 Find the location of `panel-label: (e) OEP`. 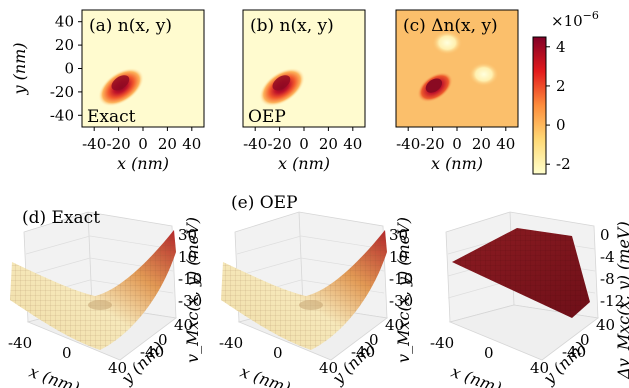

panel-label: (e) OEP is located at coordinates (264, 203).